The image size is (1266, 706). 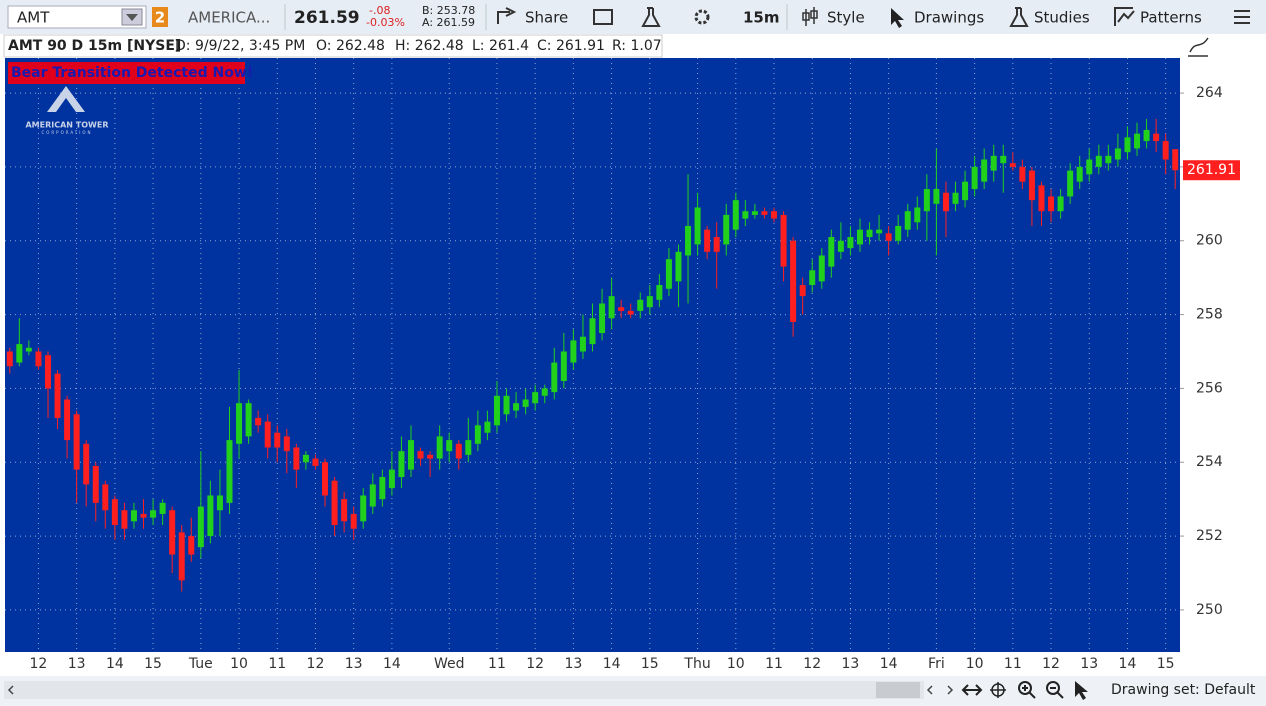 I want to click on header-date: D: 9/9/22, 3:45 PM, so click(x=240, y=46).